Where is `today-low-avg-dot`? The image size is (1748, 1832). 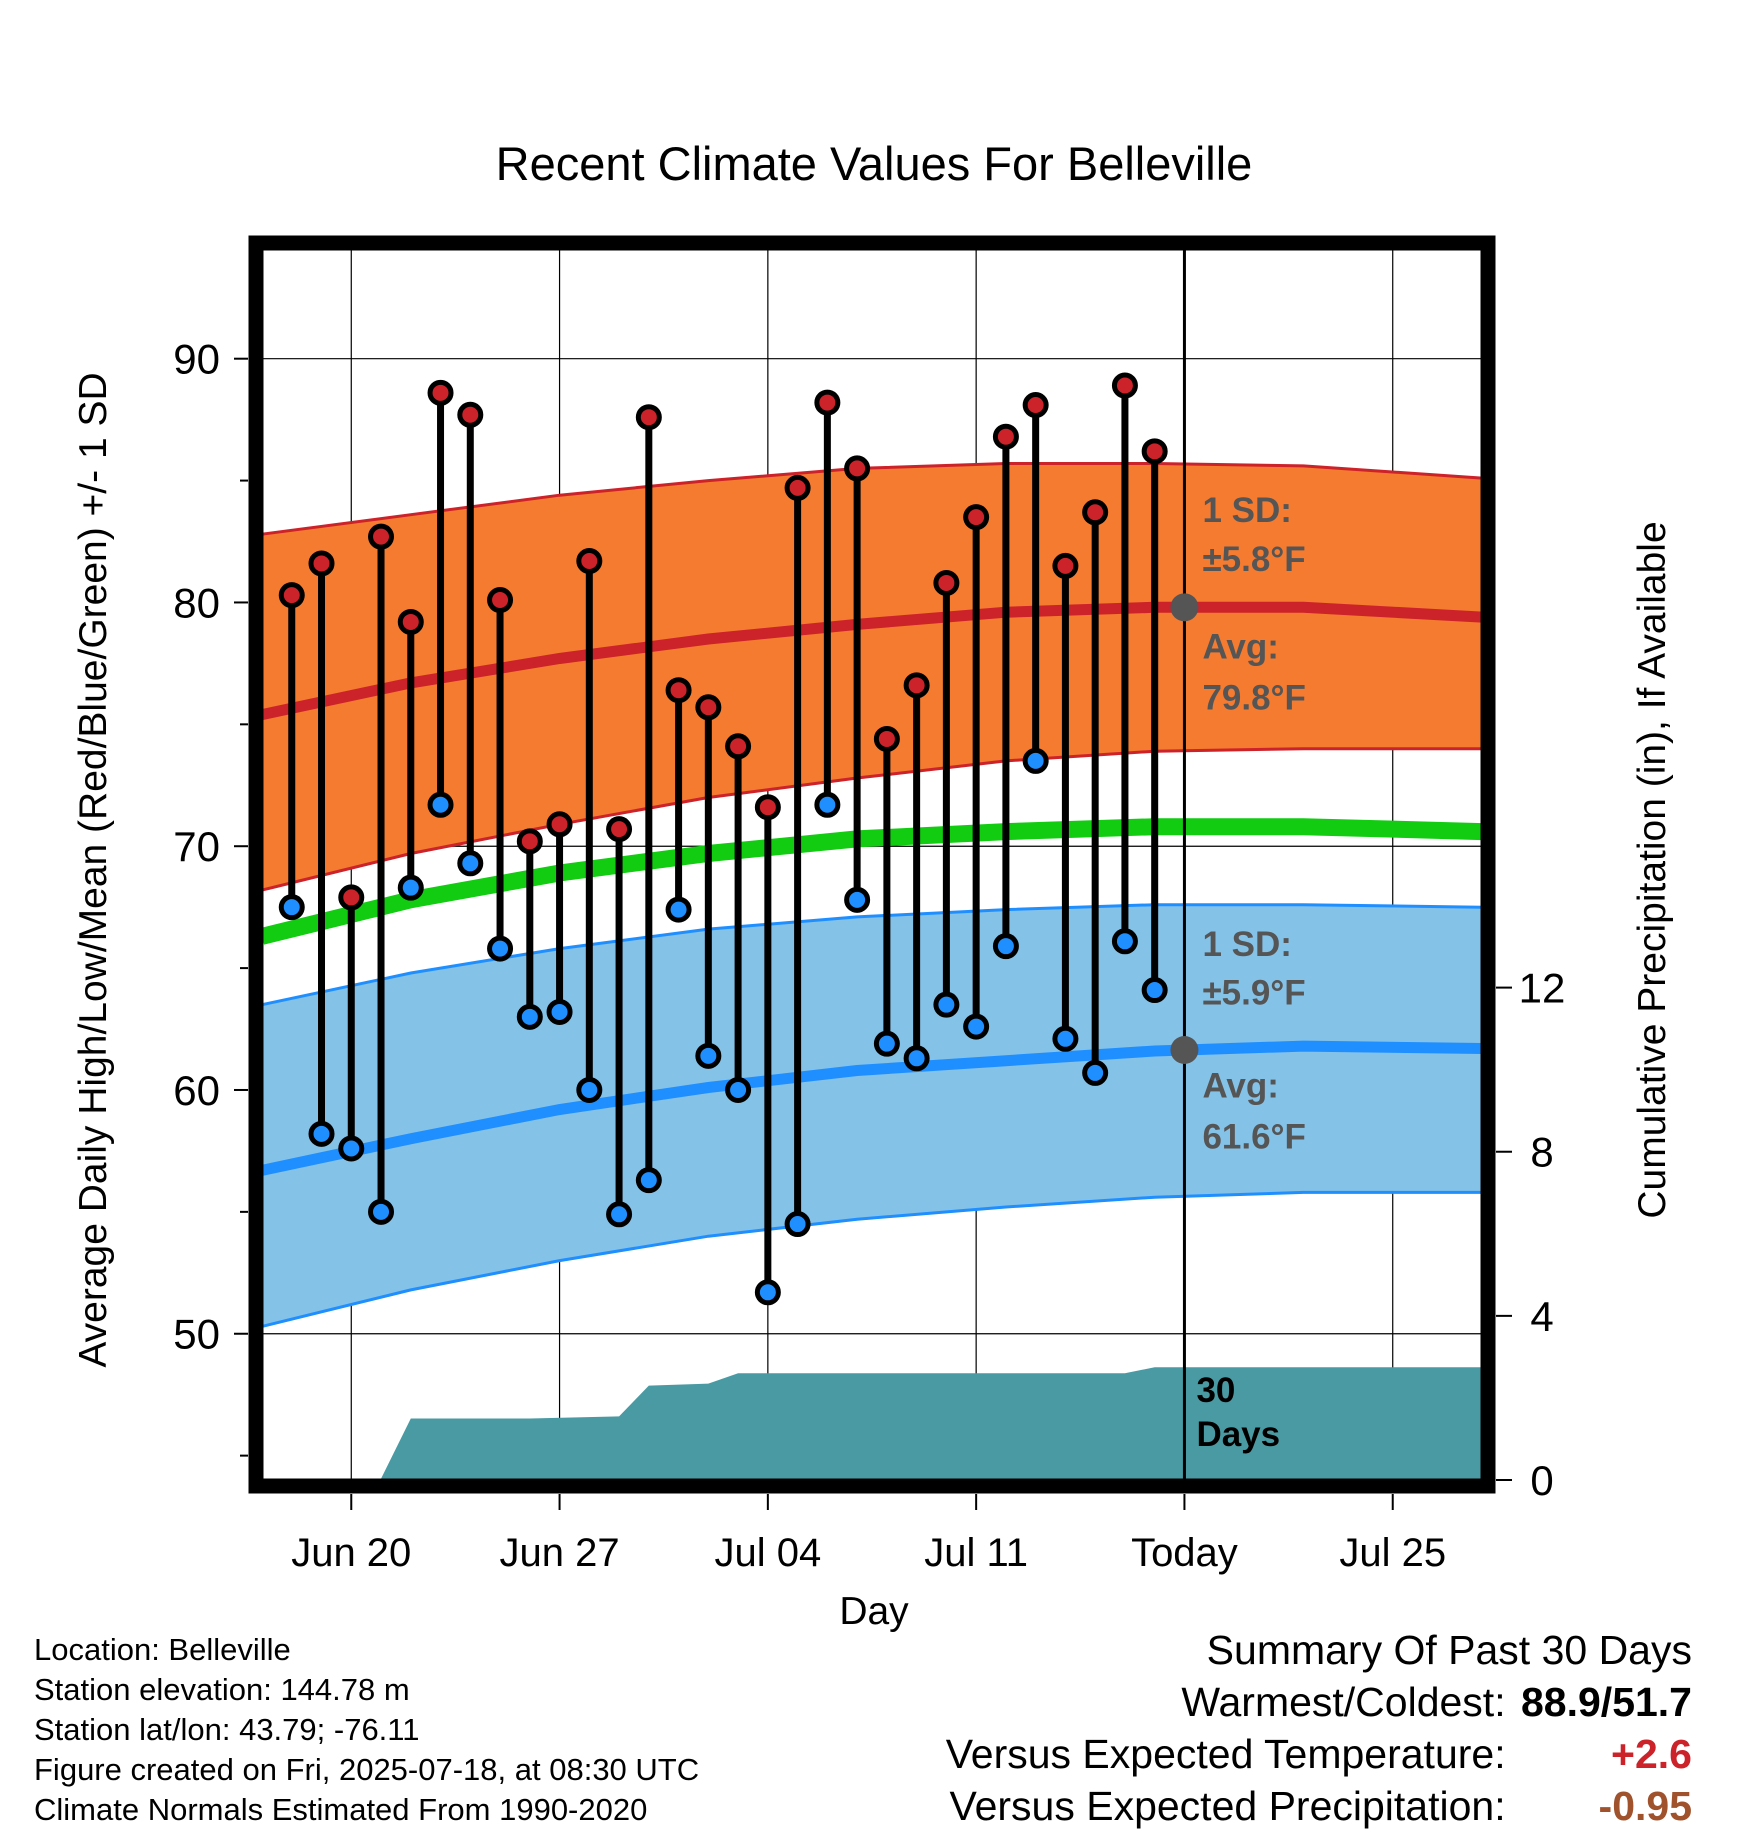 today-low-avg-dot is located at coordinates (1184, 1050).